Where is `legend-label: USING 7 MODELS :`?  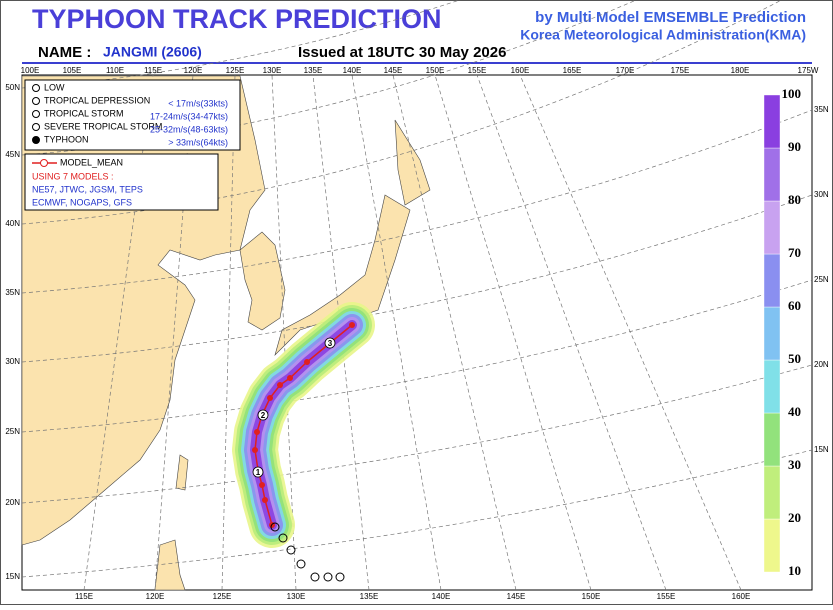 legend-label: USING 7 MODELS : is located at coordinates (73, 176).